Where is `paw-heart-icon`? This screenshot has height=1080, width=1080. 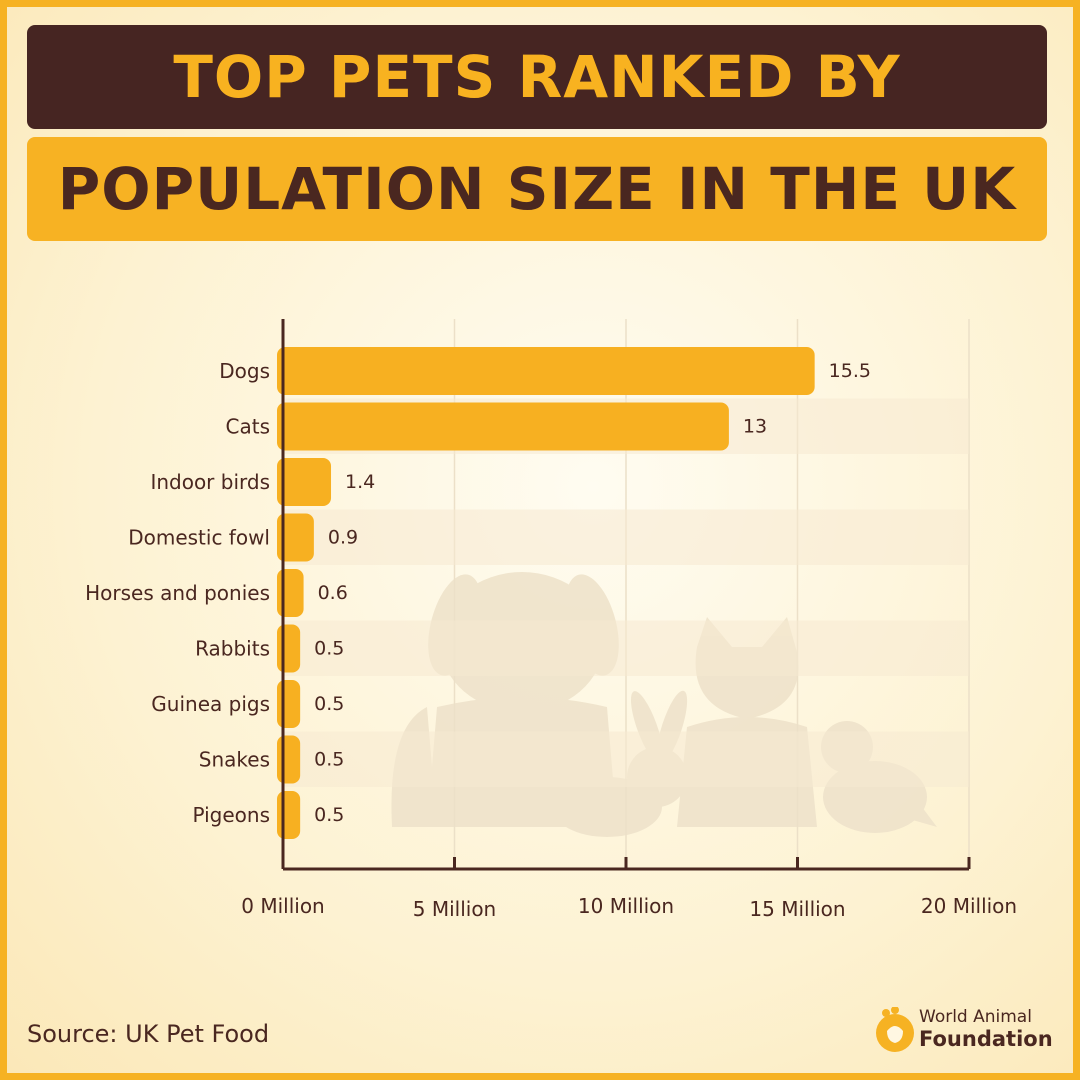
paw-heart-icon is located at coordinates (895, 1029).